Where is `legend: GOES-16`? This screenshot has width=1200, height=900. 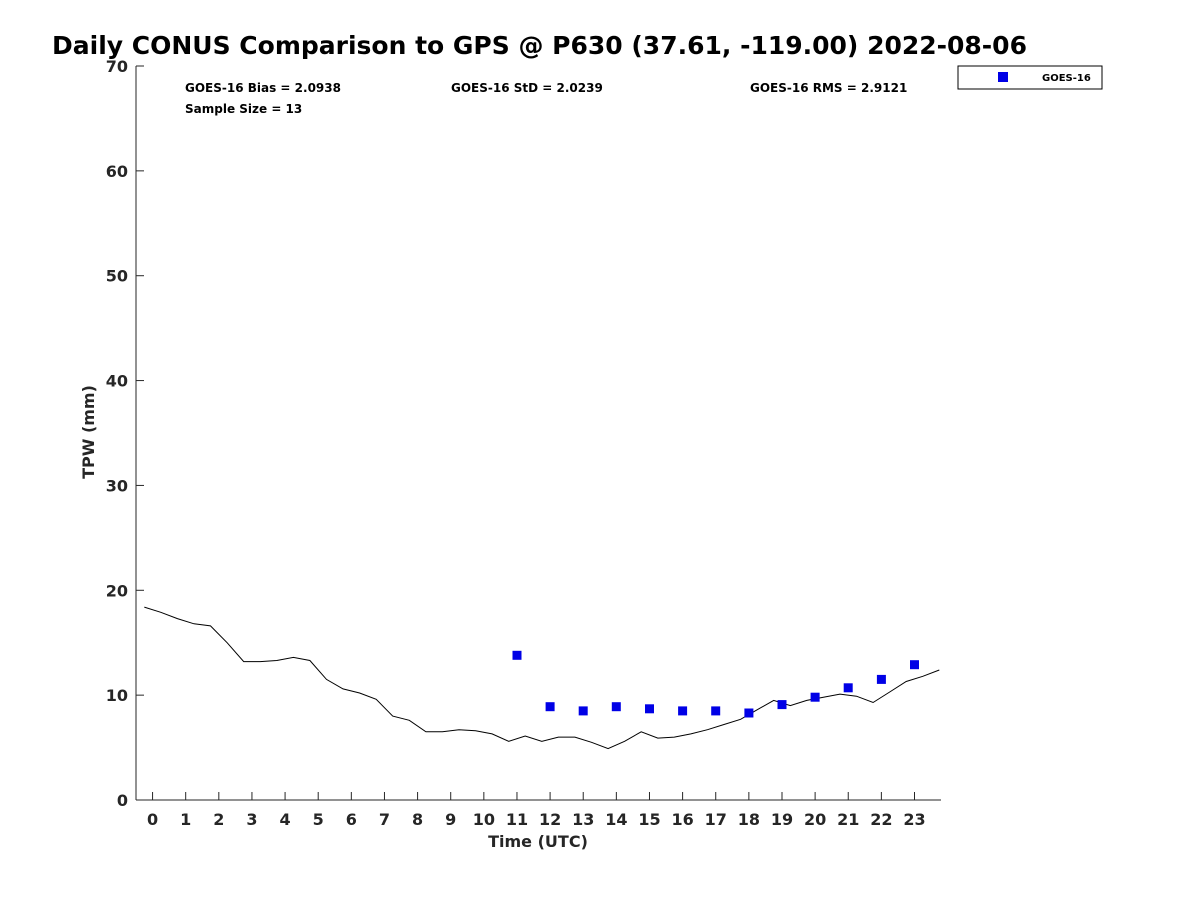
legend: GOES-16 is located at coordinates (1030, 77).